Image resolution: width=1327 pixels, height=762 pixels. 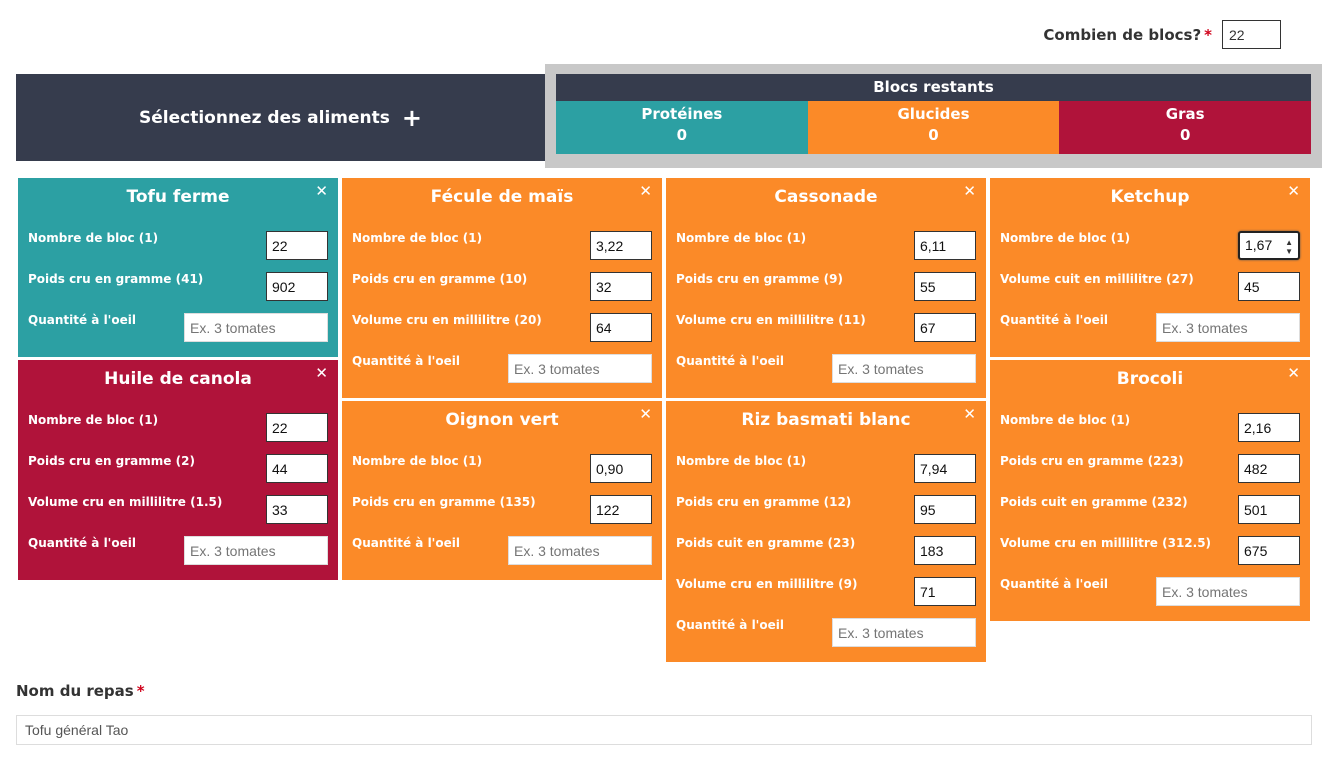 What do you see at coordinates (1185, 127) in the screenshot?
I see `remaining-fats: Gras 0` at bounding box center [1185, 127].